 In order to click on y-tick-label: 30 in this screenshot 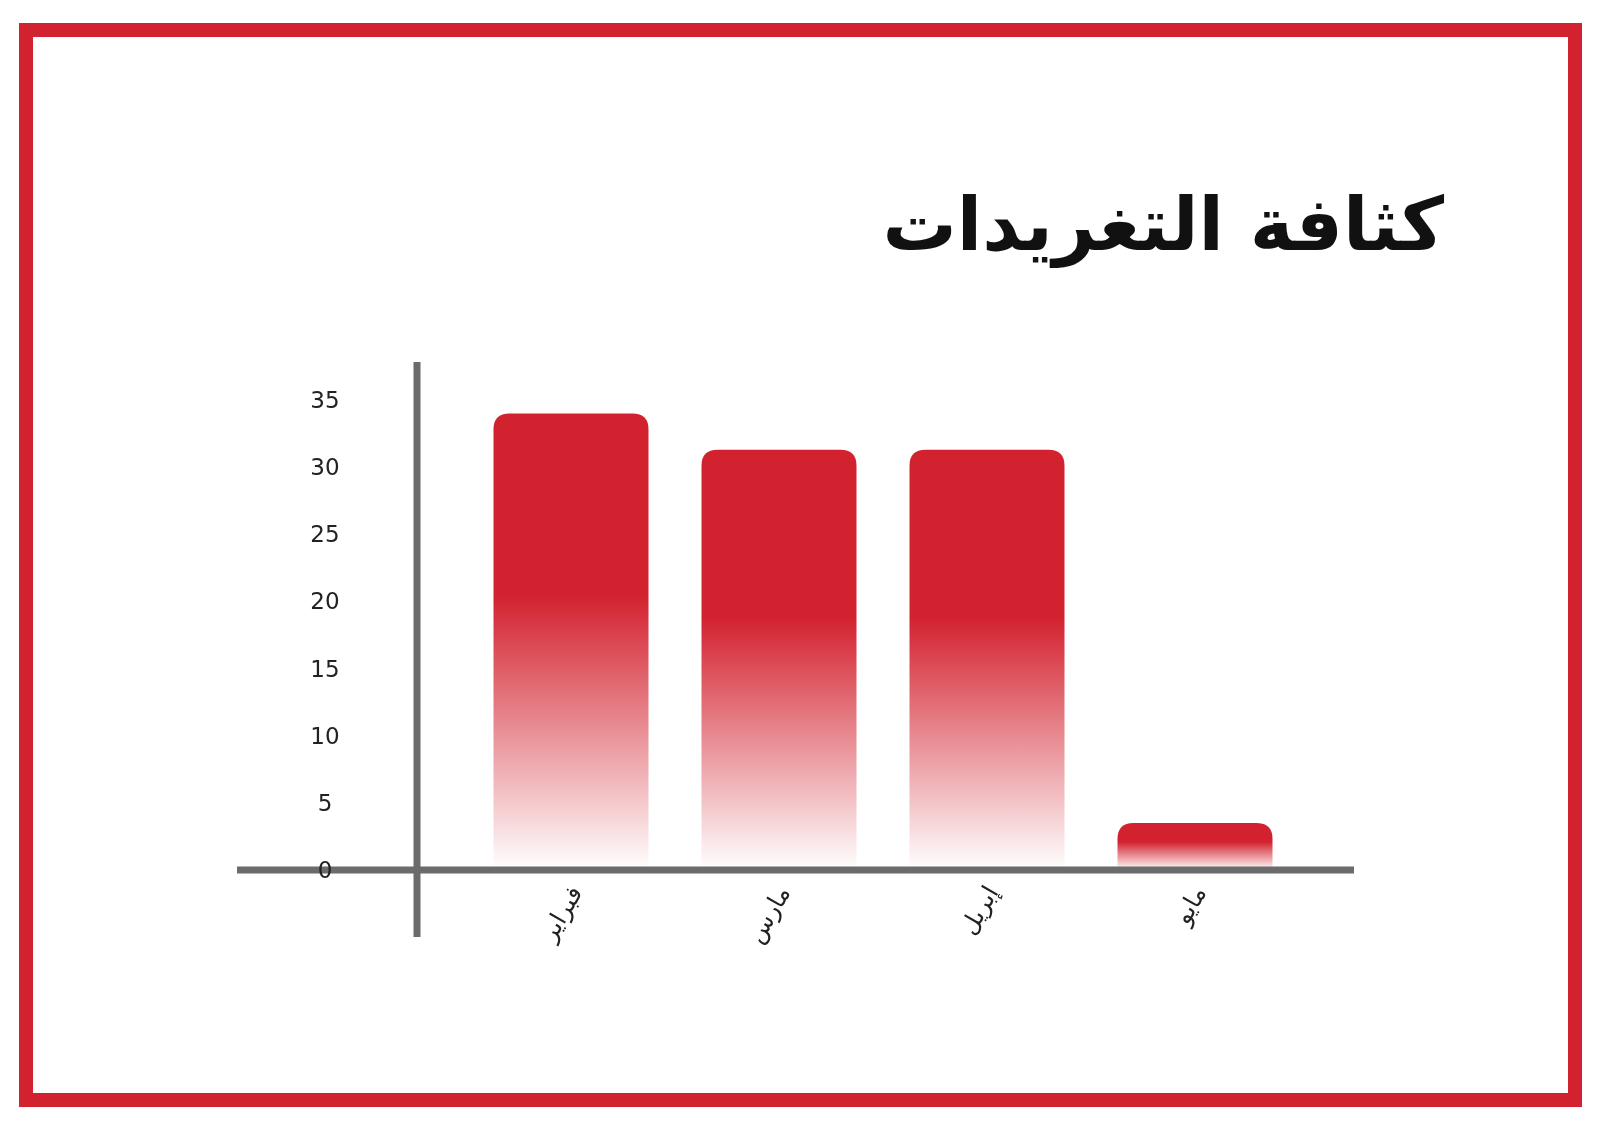, I will do `click(325, 467)`.